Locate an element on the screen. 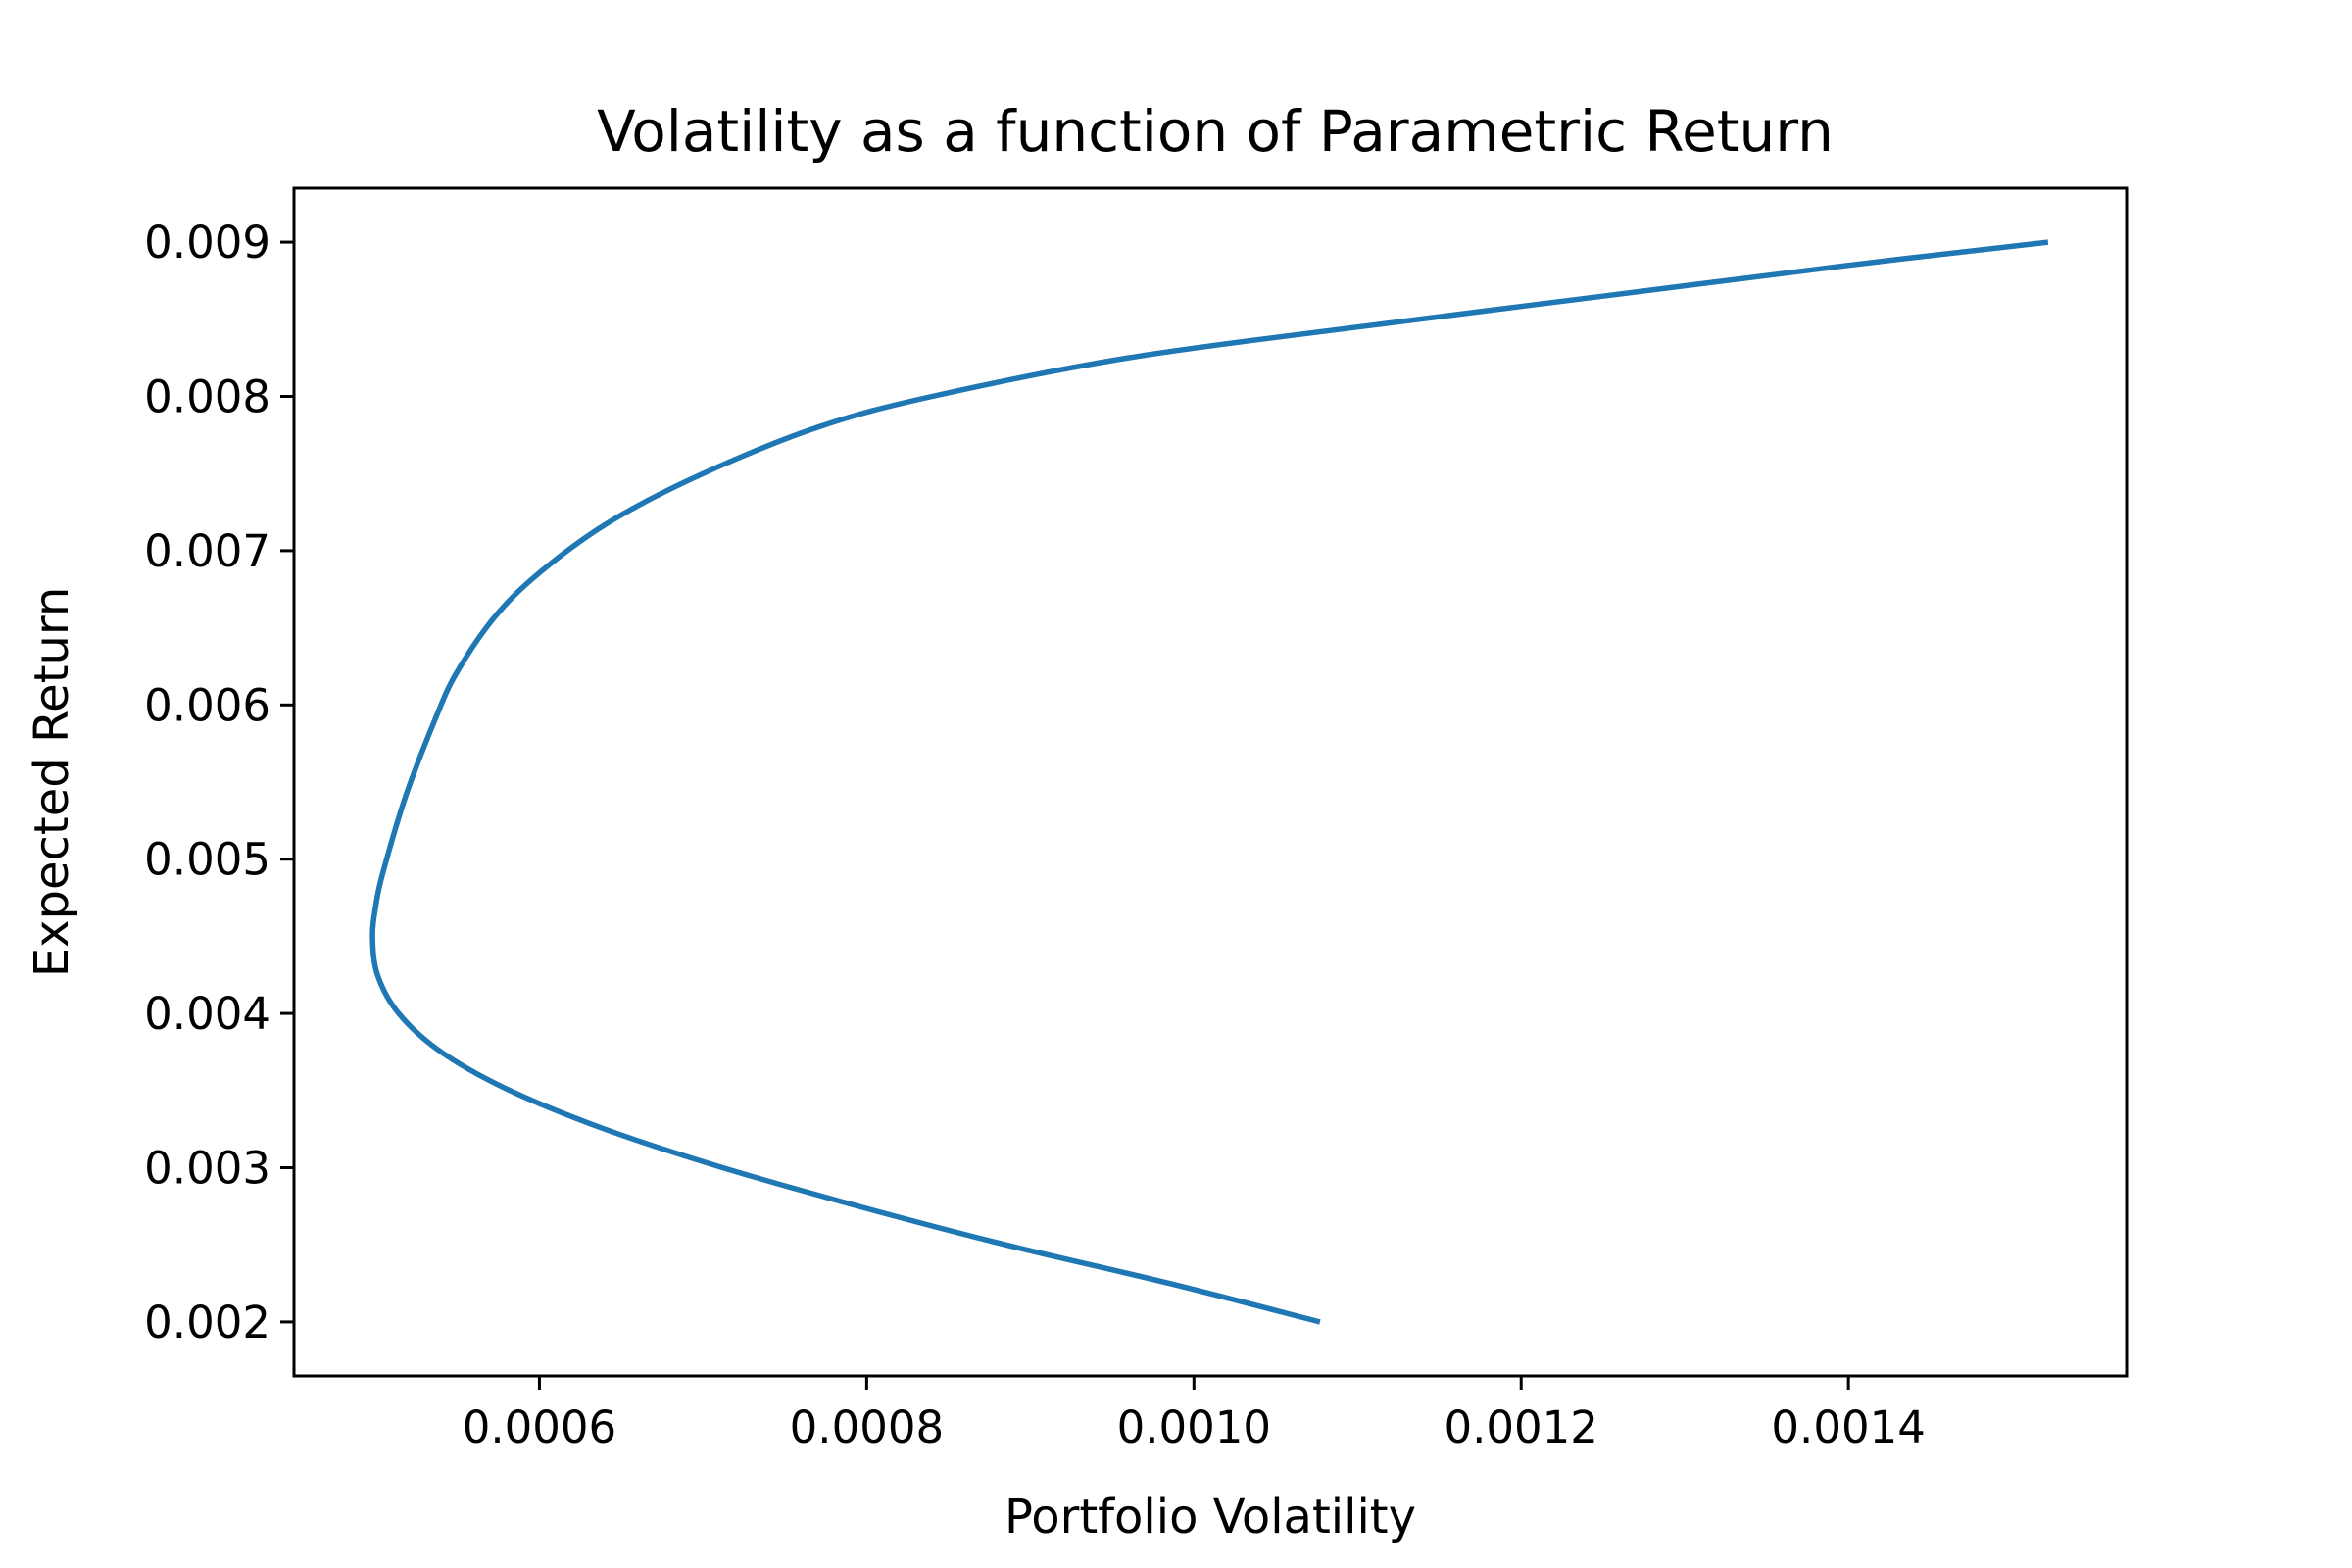  x-tick-label: 0.0006 is located at coordinates (539, 1427).